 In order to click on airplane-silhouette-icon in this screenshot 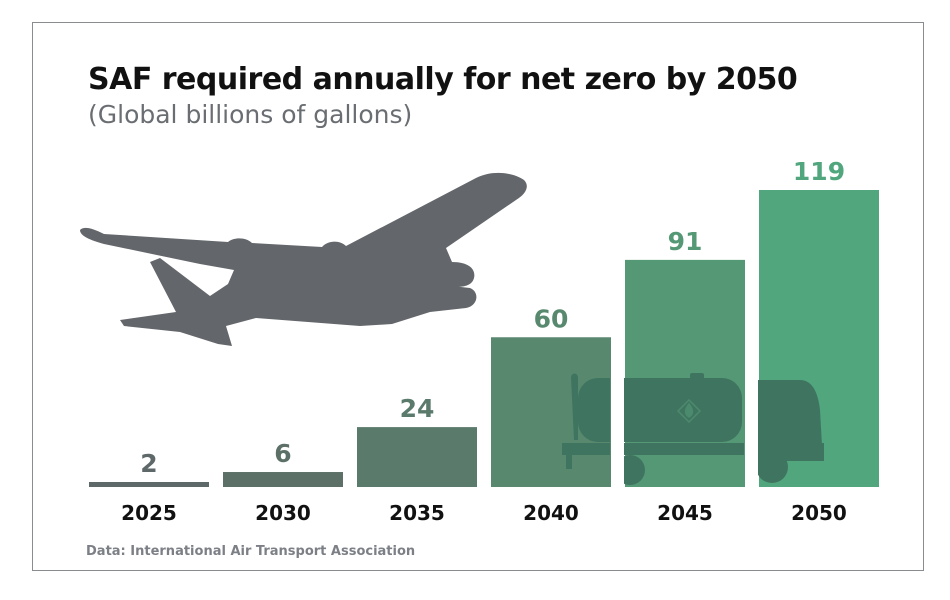, I will do `click(303, 259)`.